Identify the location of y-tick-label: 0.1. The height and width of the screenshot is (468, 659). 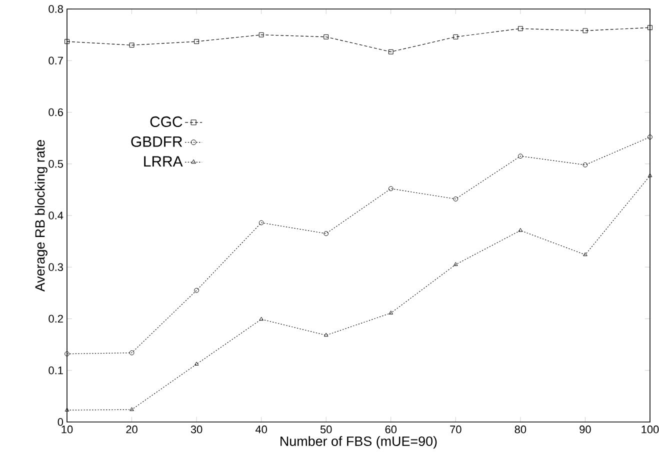
(55, 370).